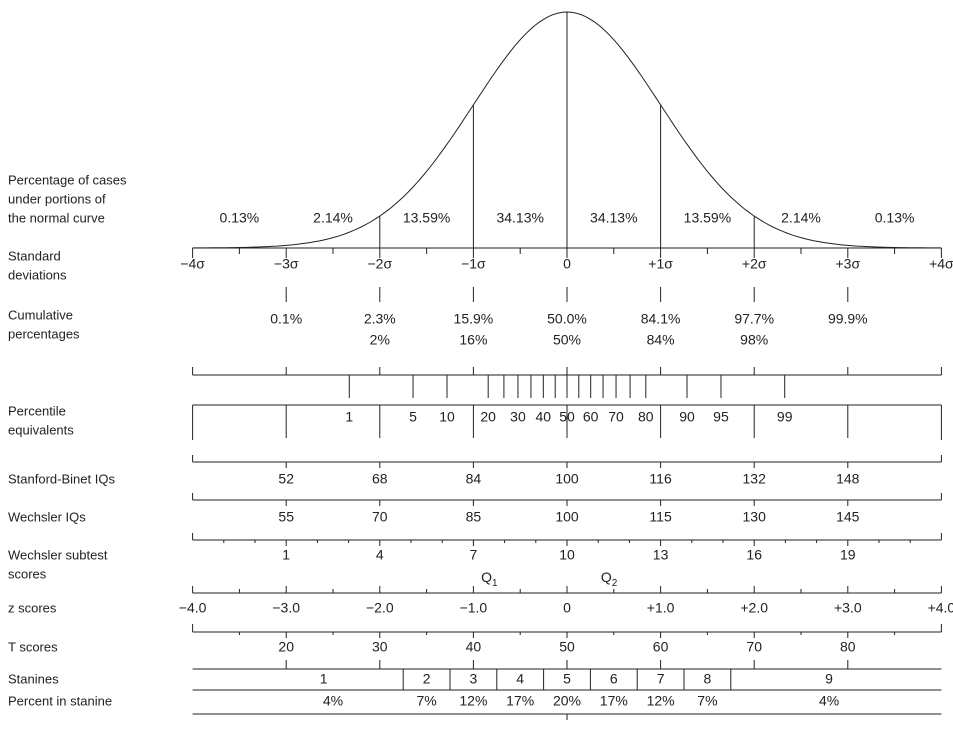 The width and height of the screenshot is (953, 747). I want to click on percentile-label: 99, so click(785, 417).